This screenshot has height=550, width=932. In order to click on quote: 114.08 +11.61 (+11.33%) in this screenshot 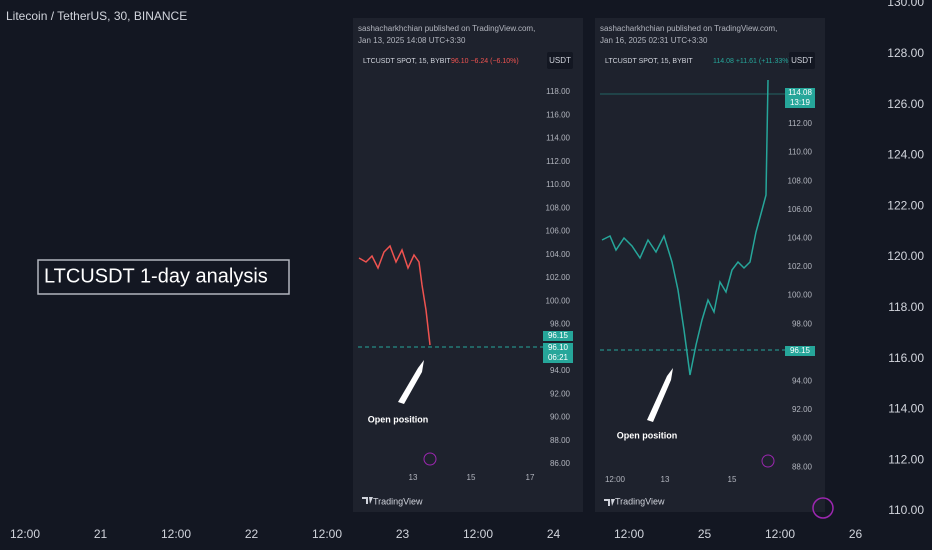, I will do `click(752, 61)`.